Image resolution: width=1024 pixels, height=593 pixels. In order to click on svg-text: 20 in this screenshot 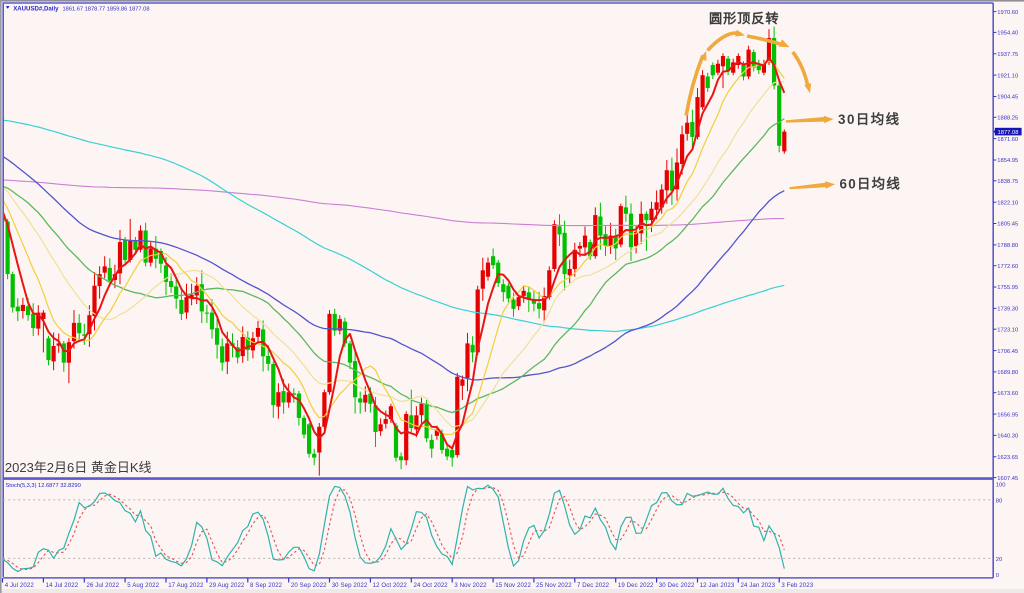, I will do `click(999, 560)`.